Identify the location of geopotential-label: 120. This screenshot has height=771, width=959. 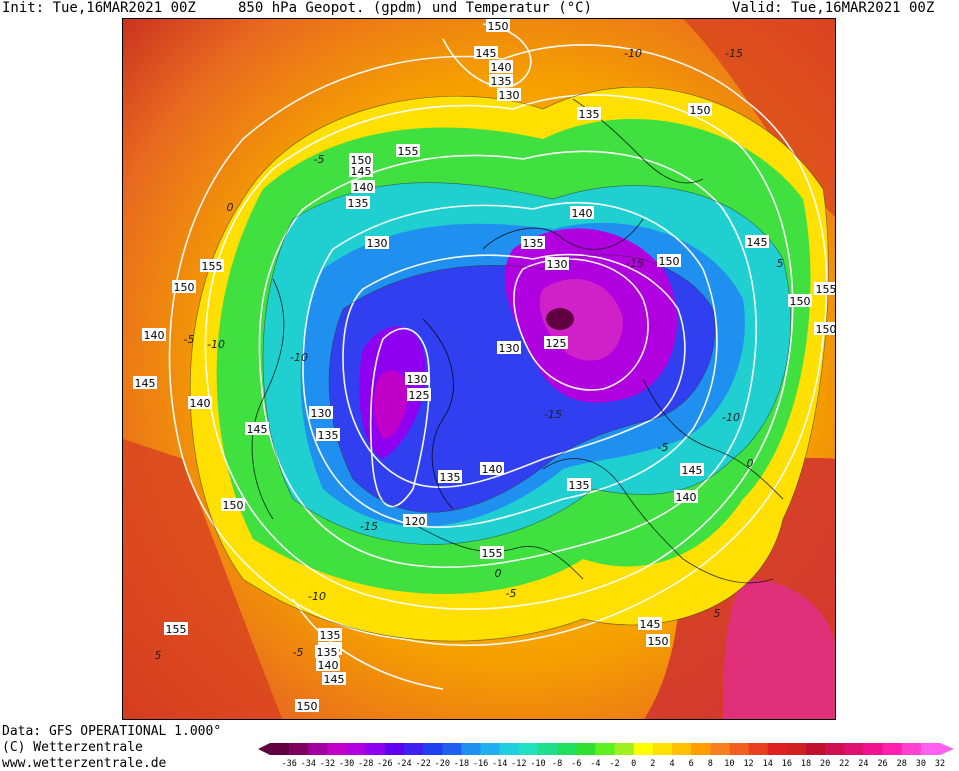
(415, 521).